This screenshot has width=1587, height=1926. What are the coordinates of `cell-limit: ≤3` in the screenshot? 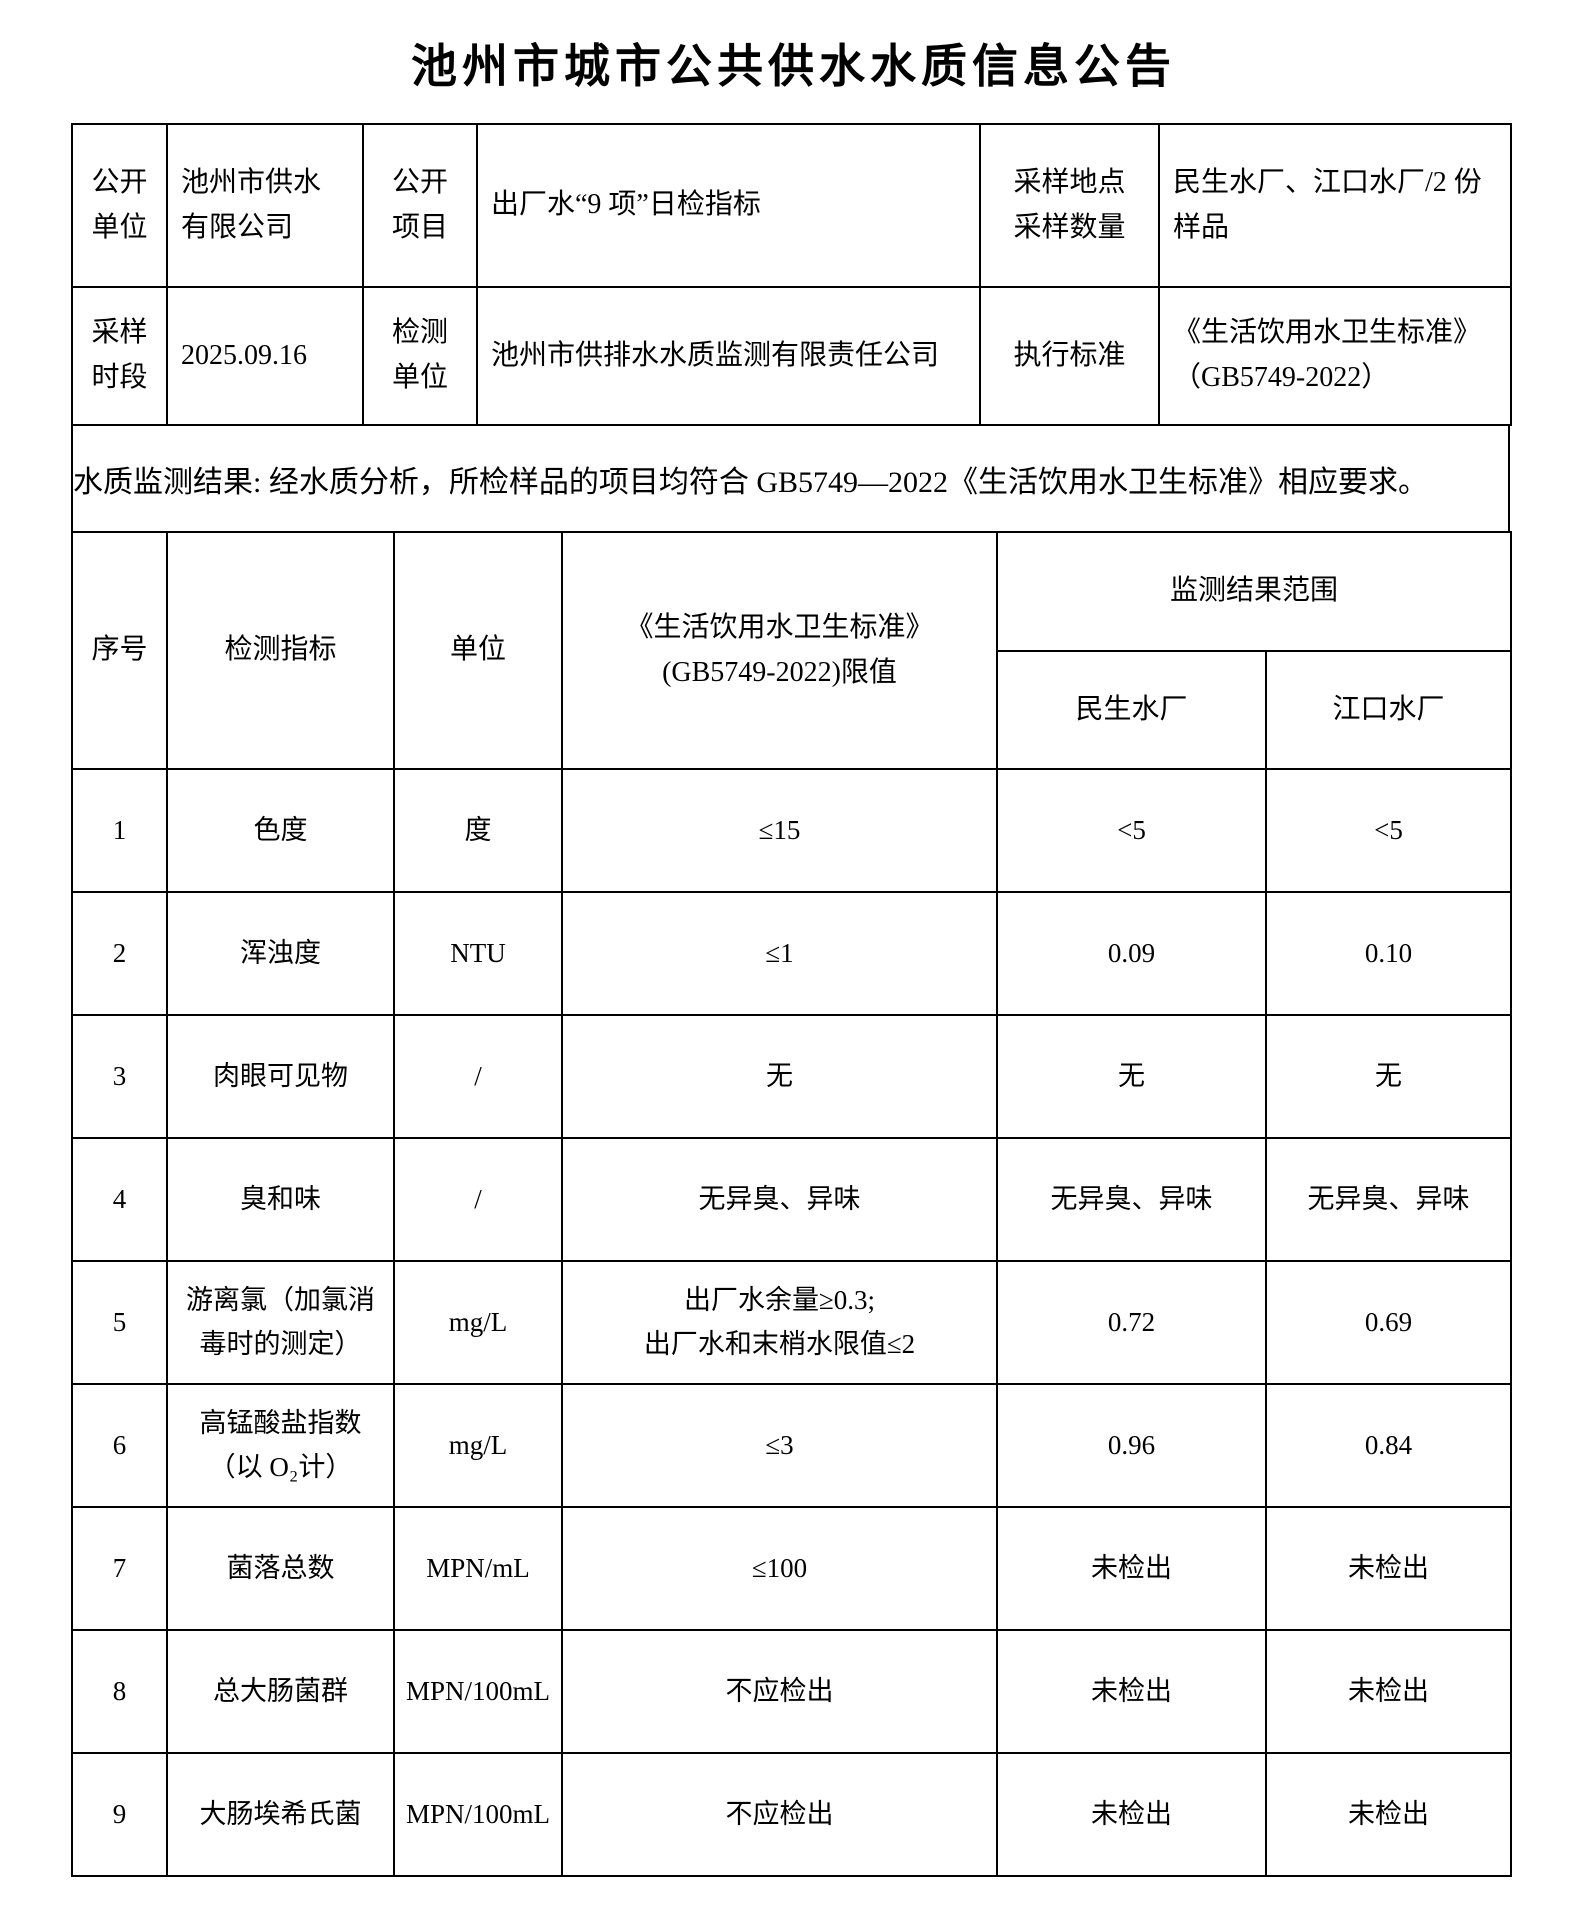 It's located at (779, 1445).